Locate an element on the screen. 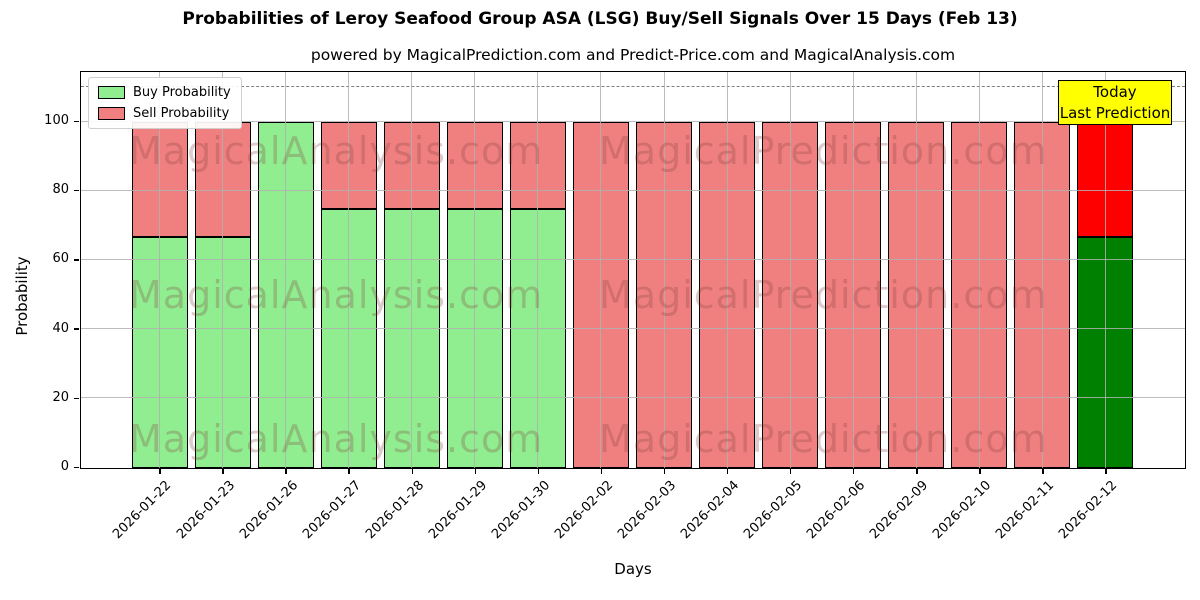 The image size is (1200, 600). today-annotation: Today Last Prediction is located at coordinates (1115, 102).